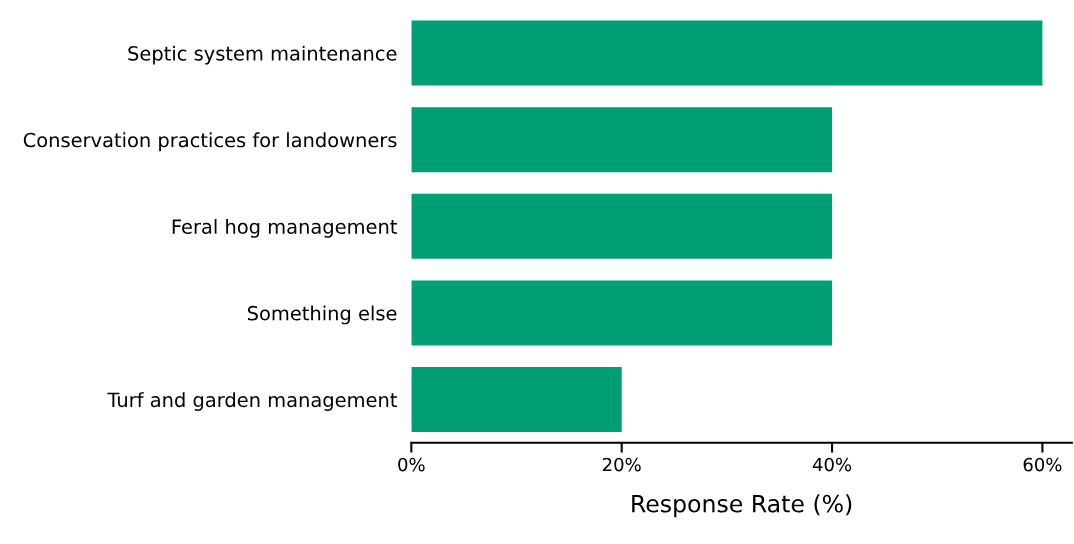  What do you see at coordinates (262, 55) in the screenshot?
I see `y-tick-label: Septic system maintenance` at bounding box center [262, 55].